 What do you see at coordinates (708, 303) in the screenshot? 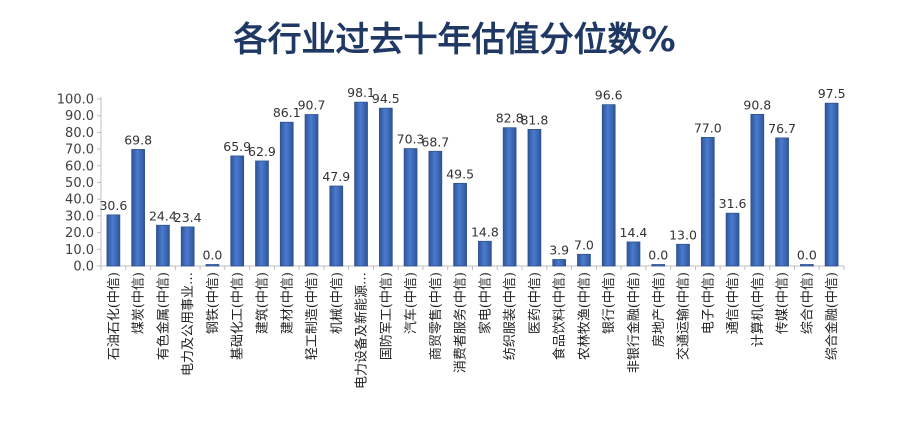
I see `category-label: 电子(中信)` at bounding box center [708, 303].